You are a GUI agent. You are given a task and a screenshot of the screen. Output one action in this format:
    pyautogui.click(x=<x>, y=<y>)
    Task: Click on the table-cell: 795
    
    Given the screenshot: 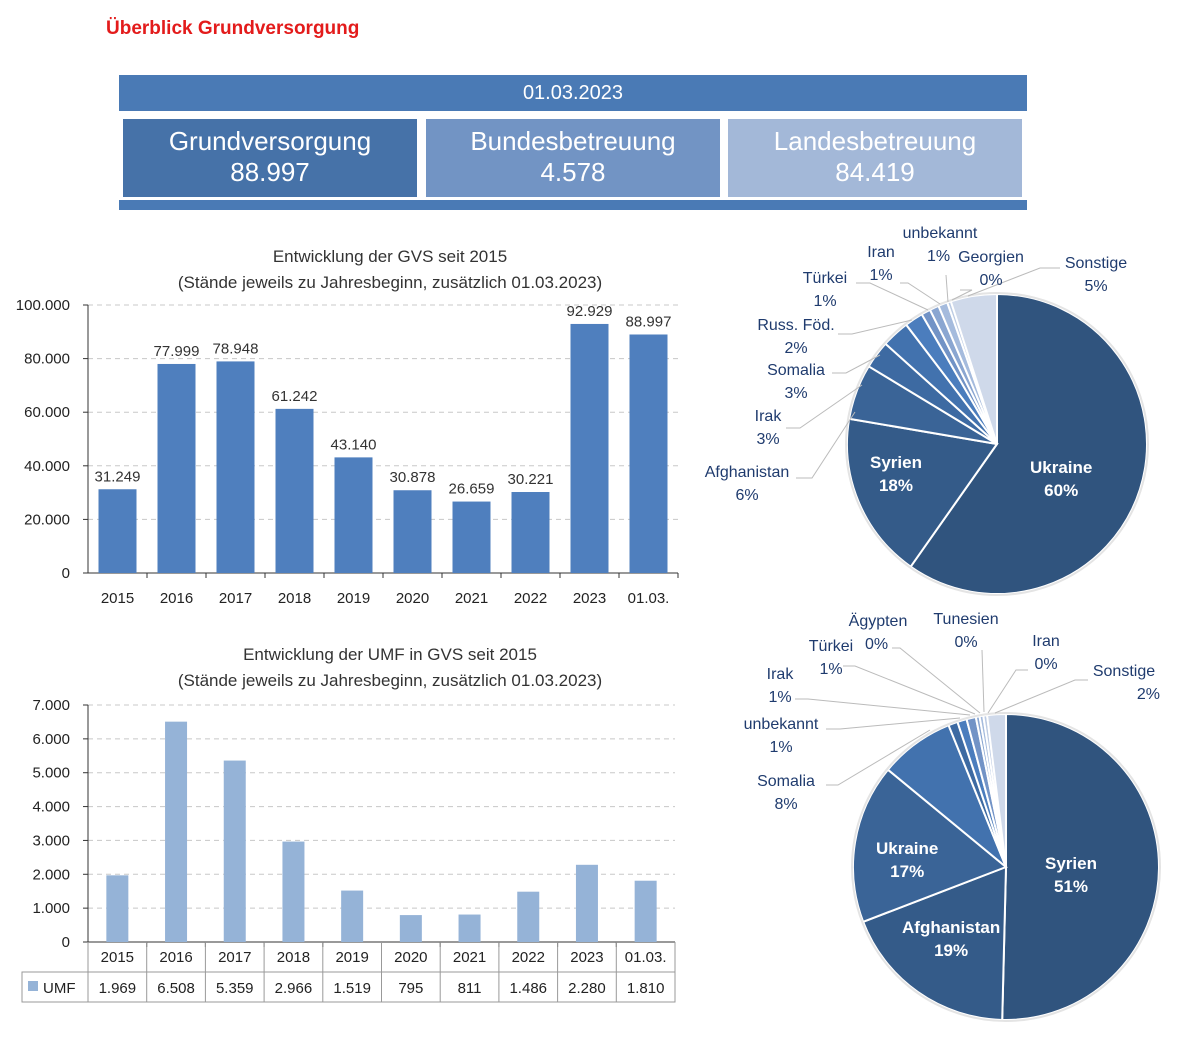 What is the action you would take?
    pyautogui.click(x=410, y=988)
    